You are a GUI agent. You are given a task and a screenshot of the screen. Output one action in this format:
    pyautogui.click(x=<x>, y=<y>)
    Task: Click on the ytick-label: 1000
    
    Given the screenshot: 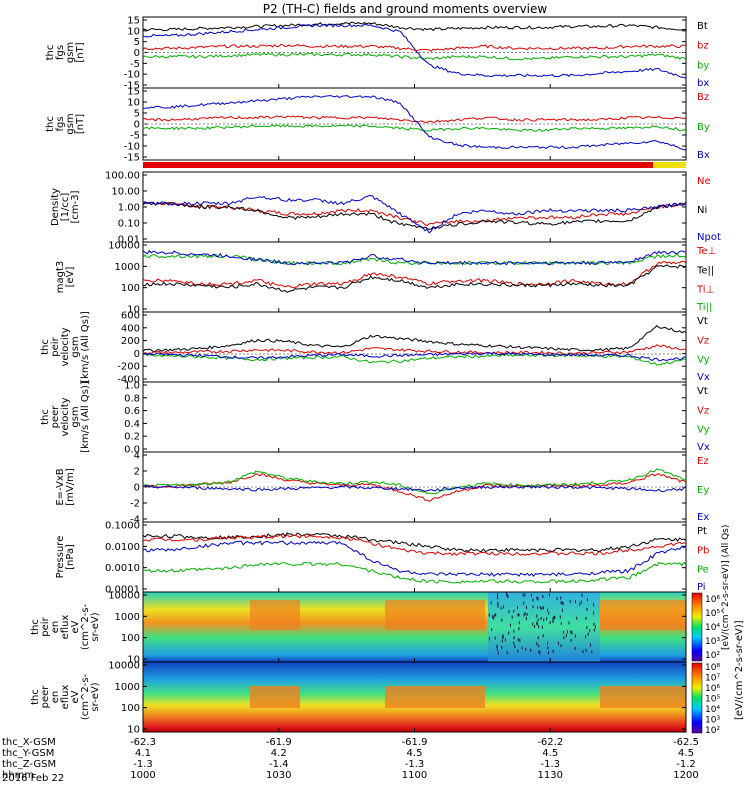 What is the action you would take?
    pyautogui.click(x=127, y=267)
    